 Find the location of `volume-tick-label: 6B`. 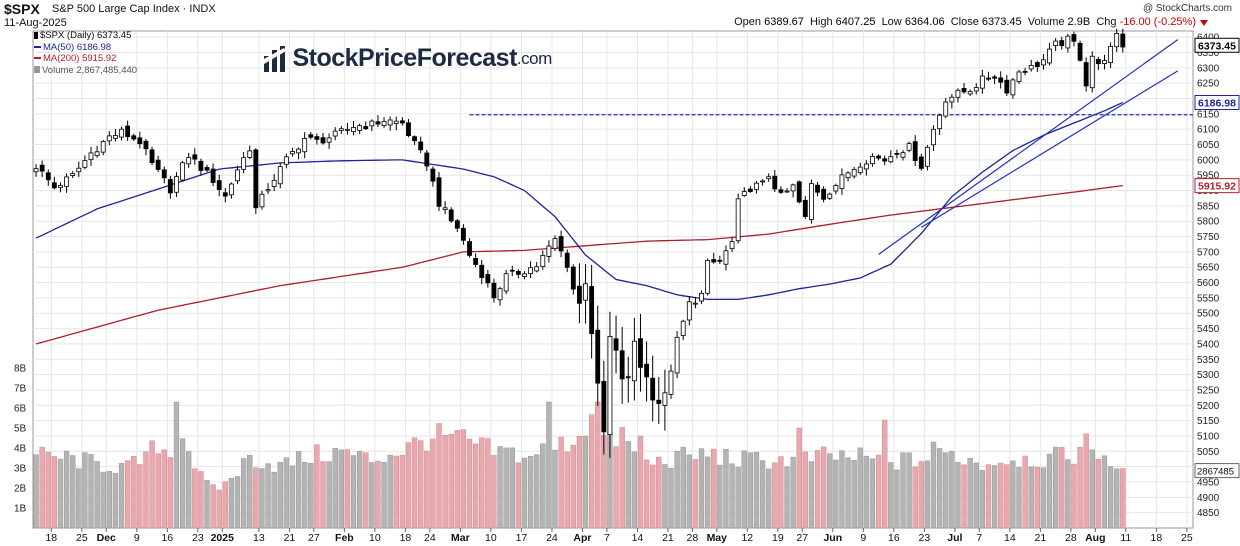

volume-tick-label: 6B is located at coordinates (20, 409).